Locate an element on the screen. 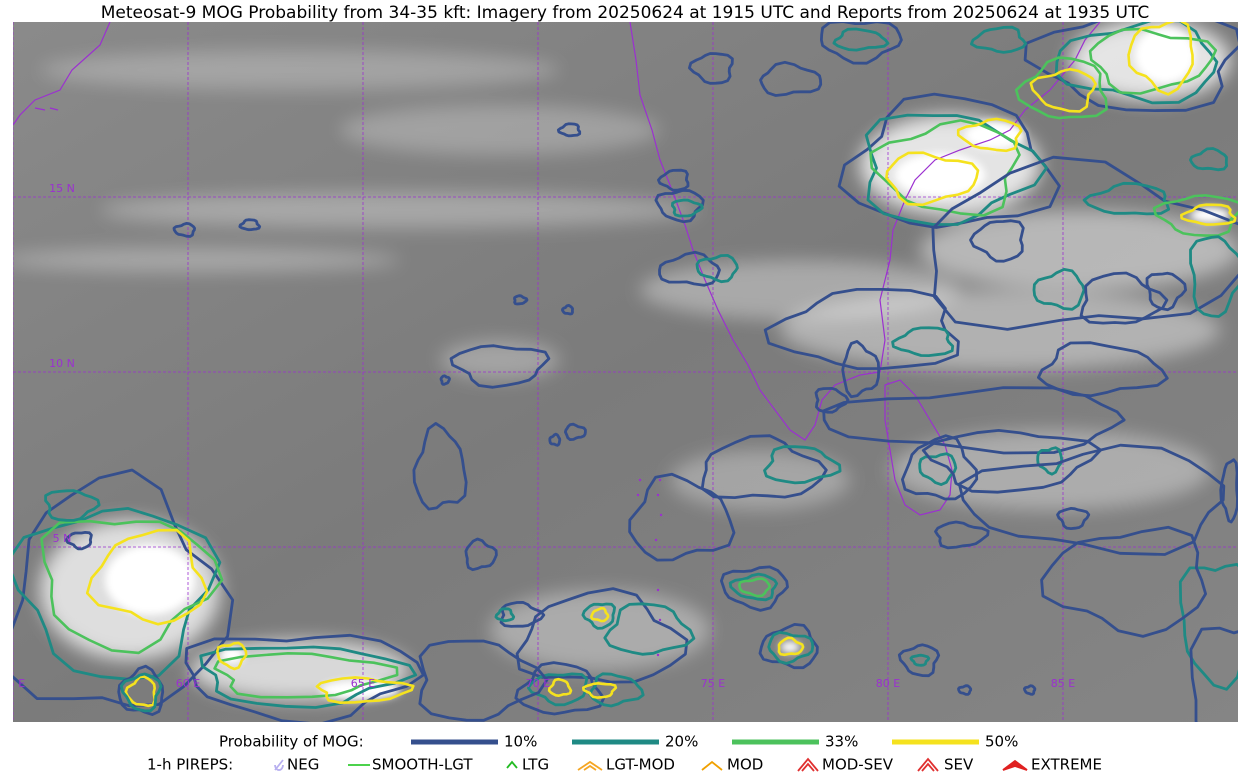  meridian-label: 80 E is located at coordinates (888, 683).